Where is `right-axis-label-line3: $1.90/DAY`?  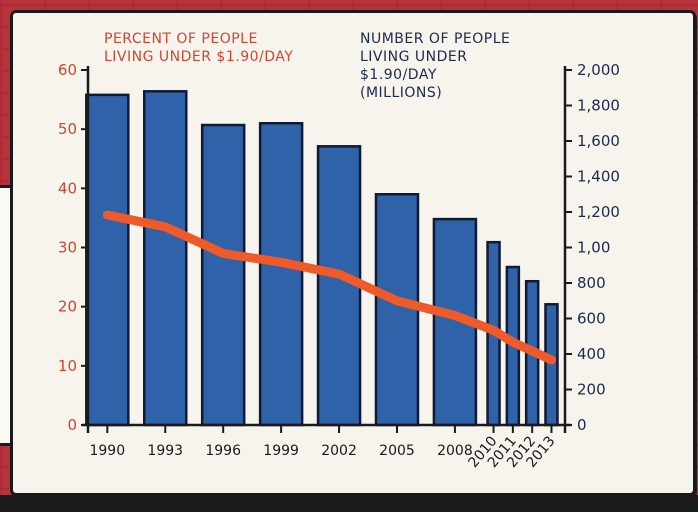 right-axis-label-line3: $1.90/DAY is located at coordinates (398, 75).